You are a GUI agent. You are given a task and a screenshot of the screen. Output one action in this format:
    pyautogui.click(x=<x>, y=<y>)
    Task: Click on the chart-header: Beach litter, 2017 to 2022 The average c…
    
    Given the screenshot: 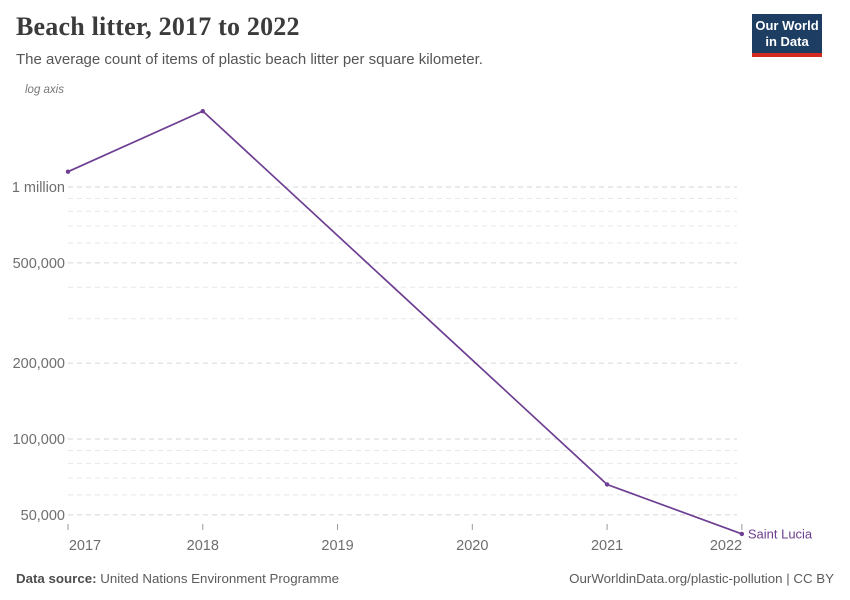 What is the action you would take?
    pyautogui.click(x=425, y=40)
    